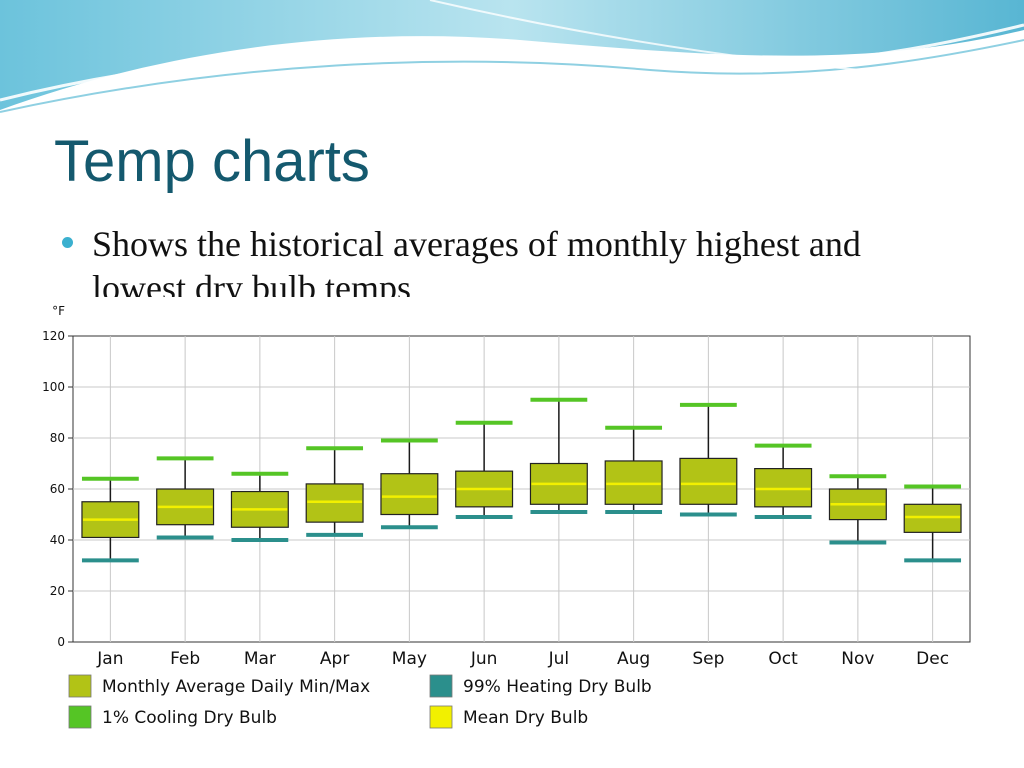 This screenshot has width=1024, height=768. Describe the element at coordinates (212, 161) in the screenshot. I see `slide-title: Temp charts` at that location.